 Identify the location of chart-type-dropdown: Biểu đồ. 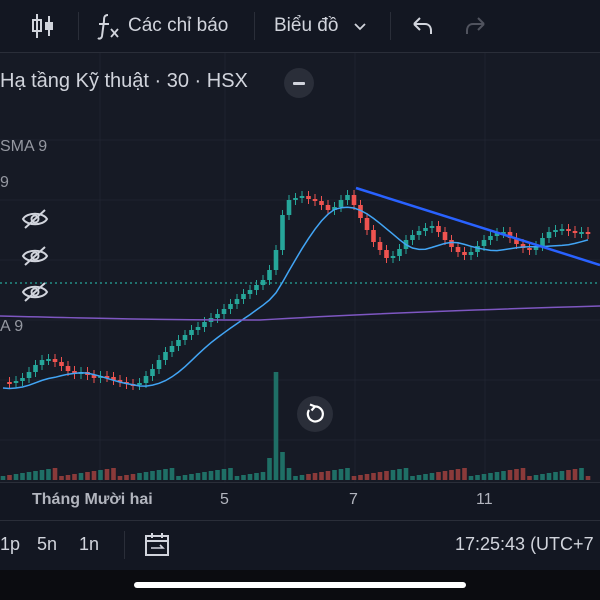
(321, 26).